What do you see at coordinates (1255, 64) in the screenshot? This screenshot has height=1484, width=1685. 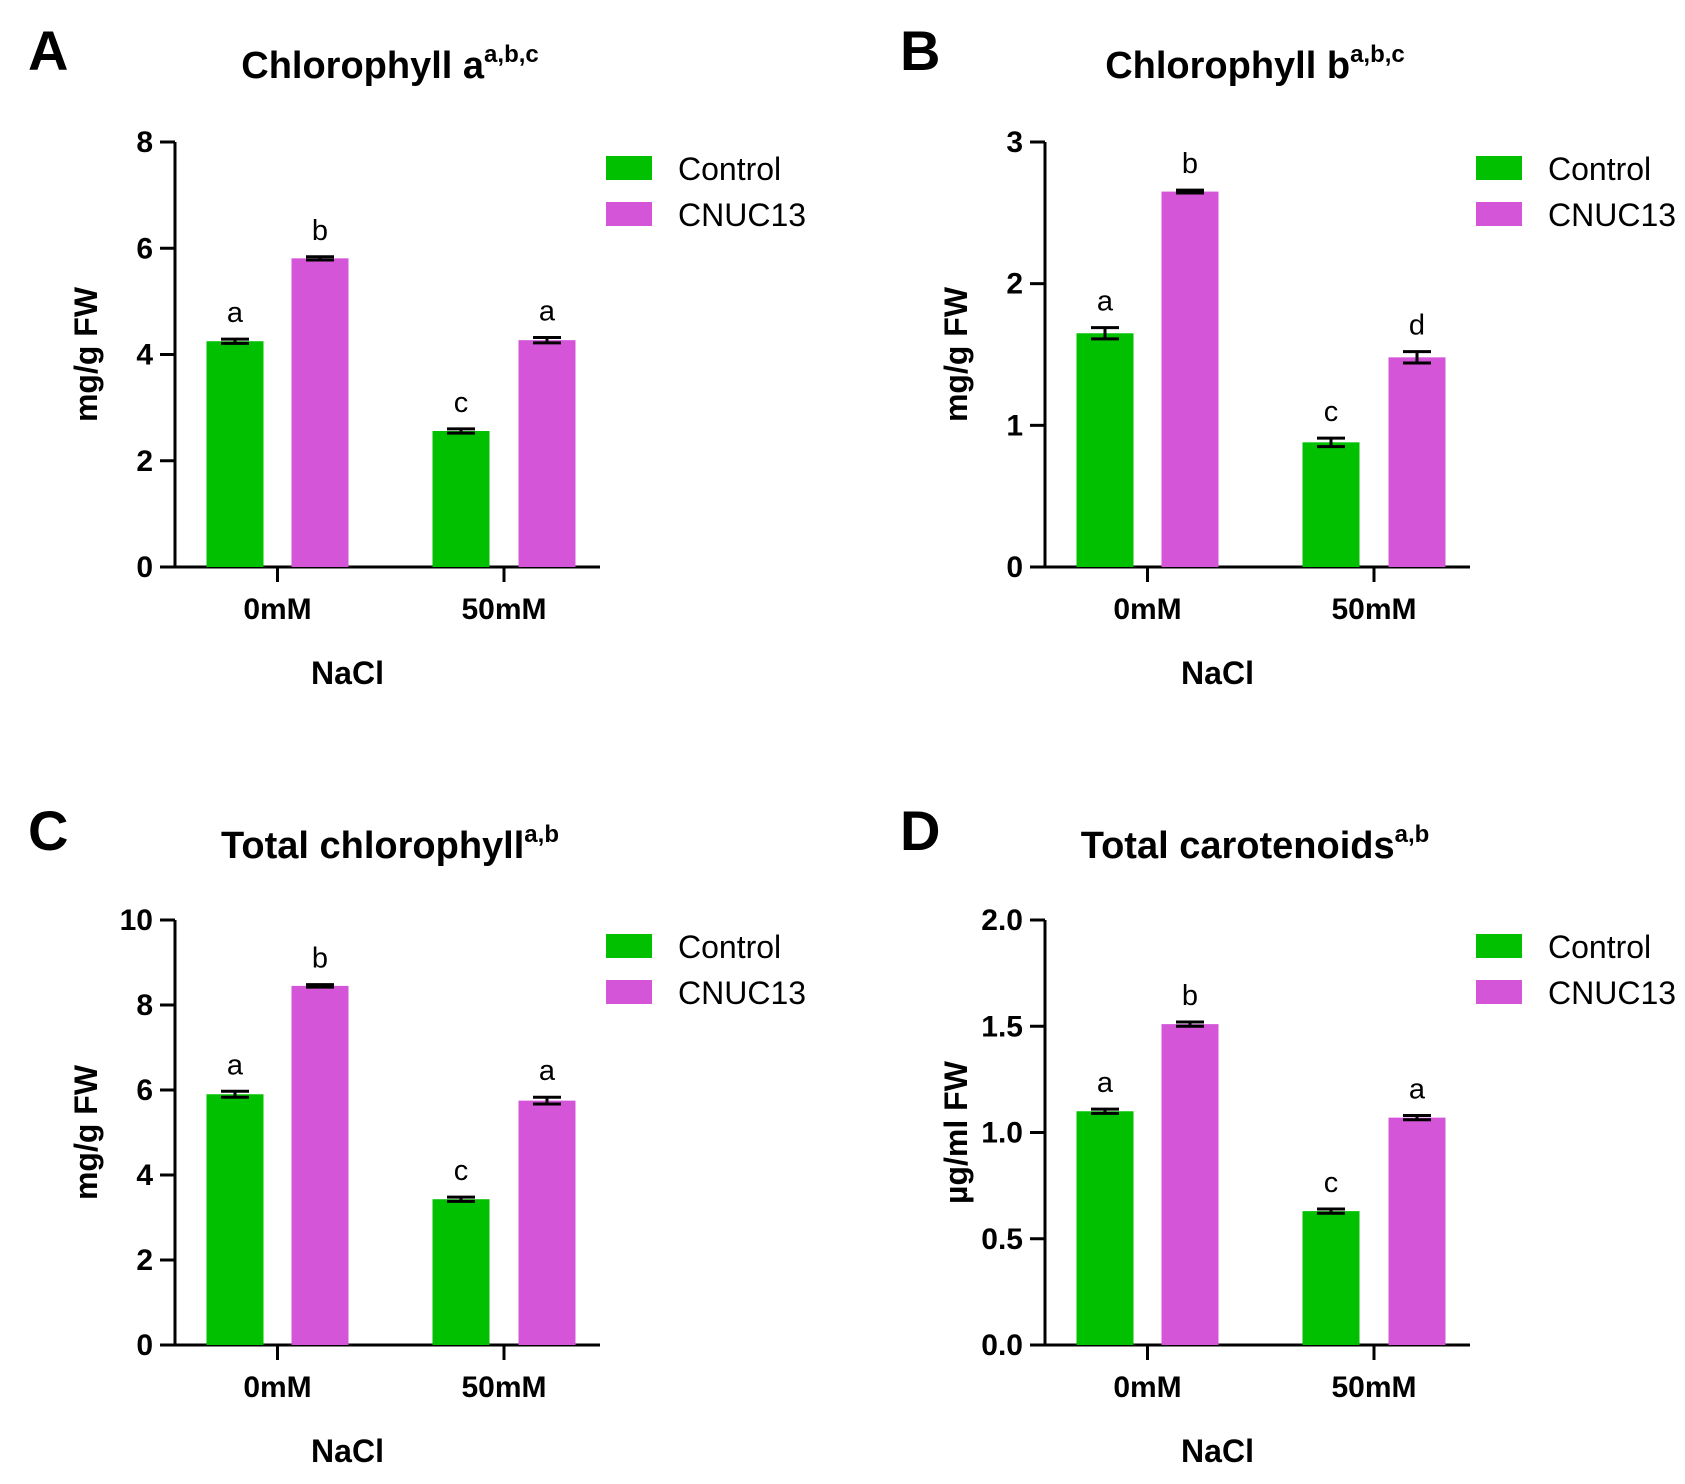 I see `chart-title: Chlorophyll ba,b,c` at bounding box center [1255, 64].